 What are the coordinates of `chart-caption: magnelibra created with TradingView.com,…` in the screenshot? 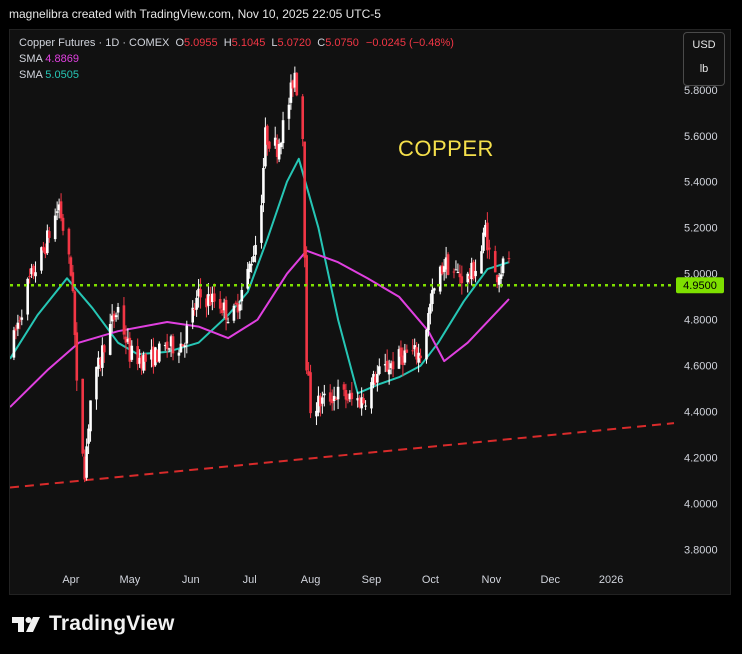 It's located at (195, 14).